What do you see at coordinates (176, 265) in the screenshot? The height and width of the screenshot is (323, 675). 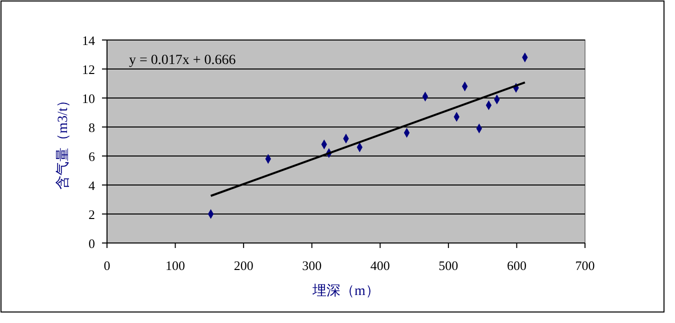 I see `x-tick-label: 100` at bounding box center [176, 265].